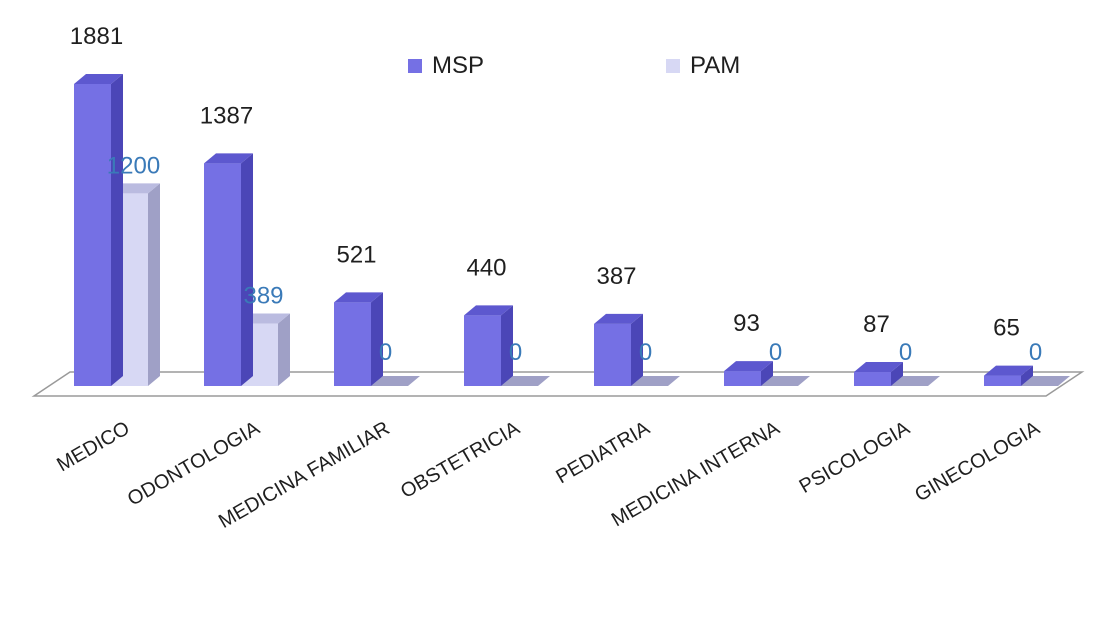 This screenshot has width=1101, height=618. I want to click on data-label-pam-0: 1200, so click(133, 165).